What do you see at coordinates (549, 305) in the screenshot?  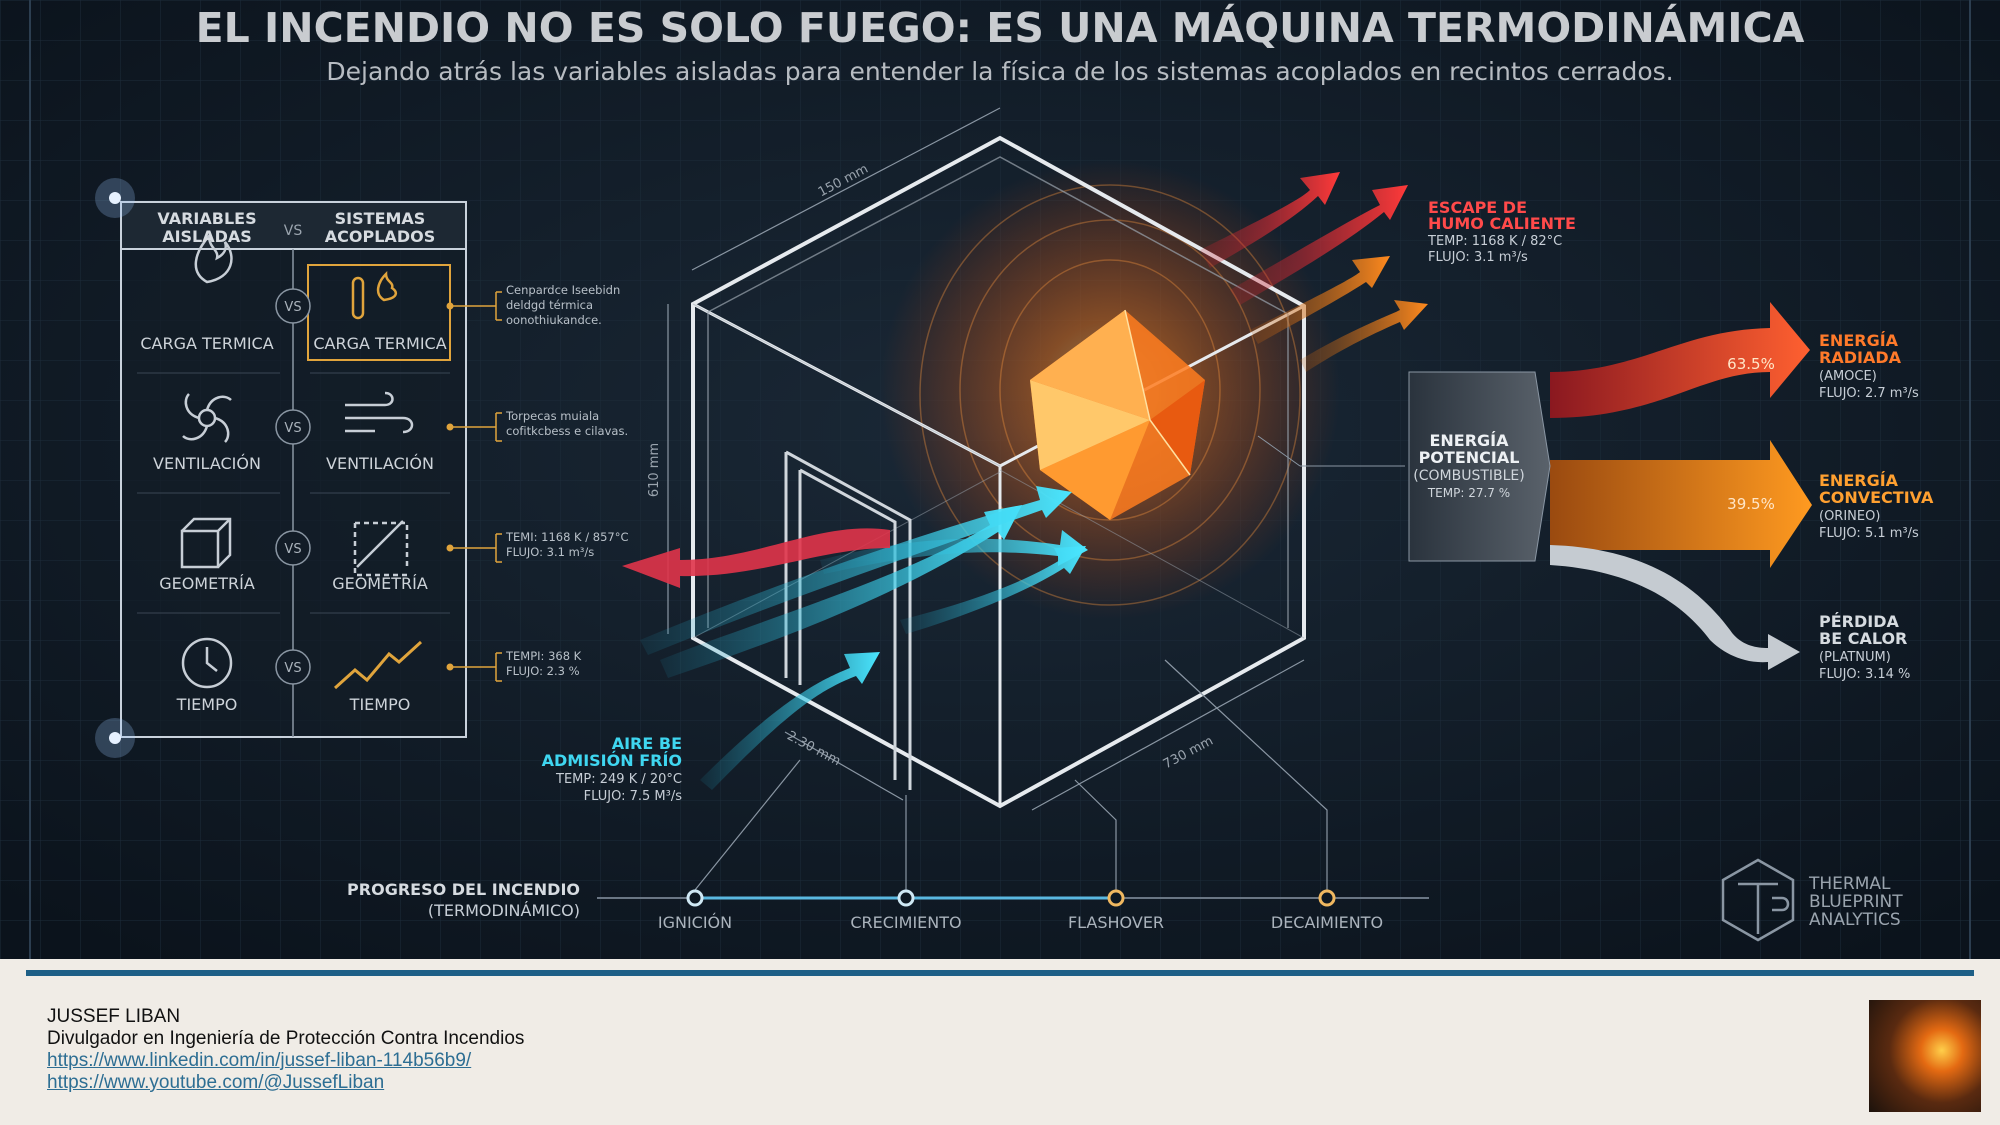 I see `note-text: deldgd térmica` at bounding box center [549, 305].